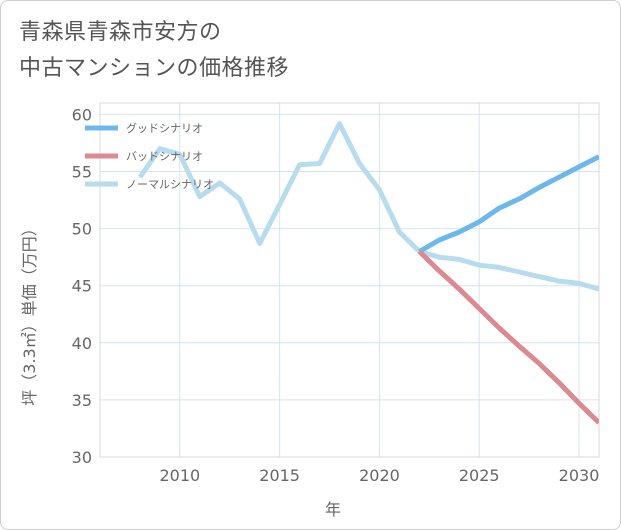 The image size is (621, 530). I want to click on y-tick-label: 60, so click(82, 114).